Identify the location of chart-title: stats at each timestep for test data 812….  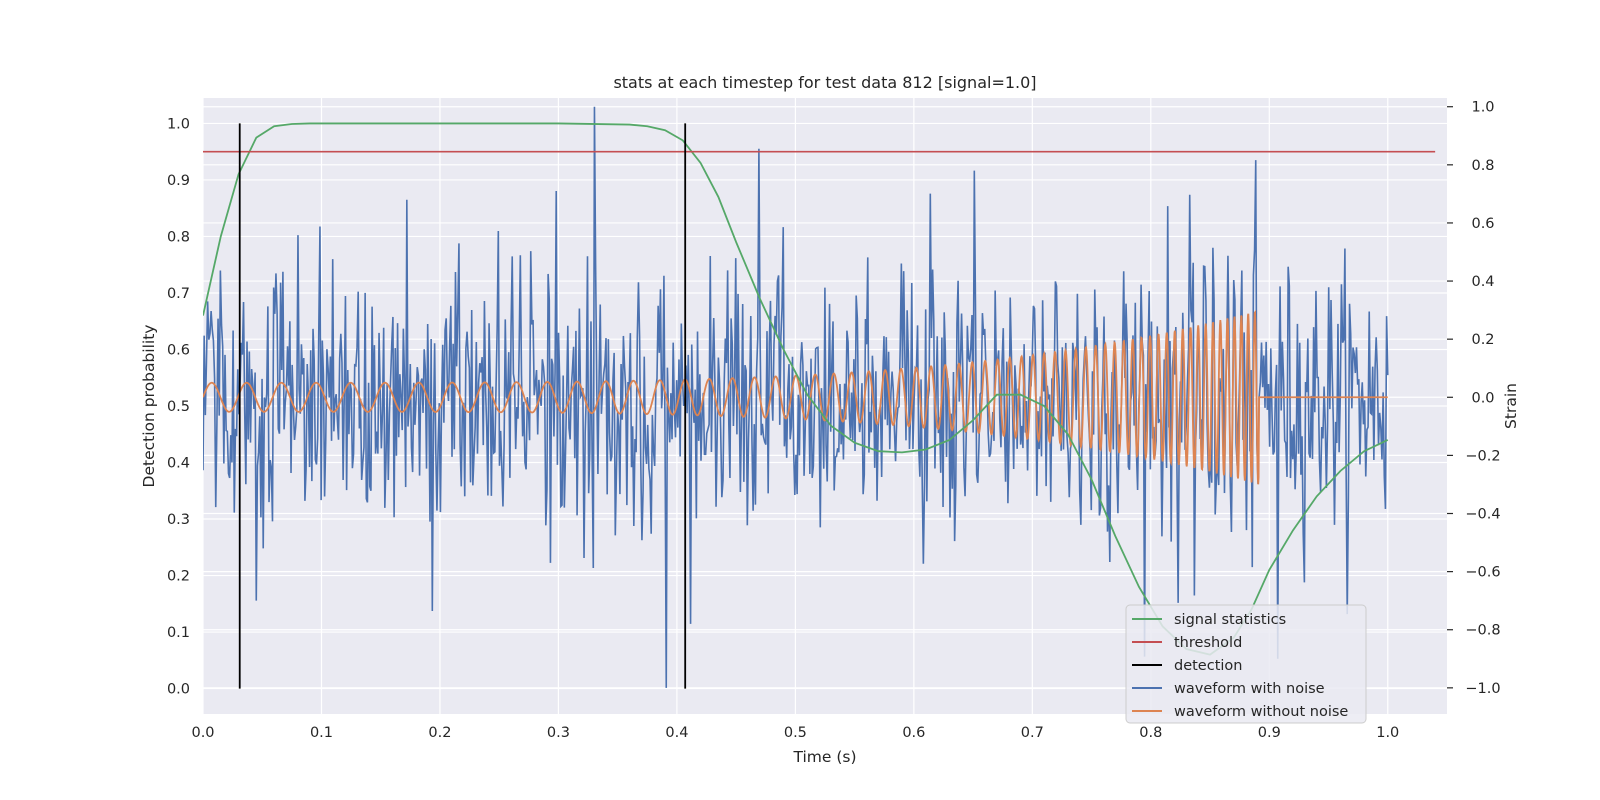
(824, 82).